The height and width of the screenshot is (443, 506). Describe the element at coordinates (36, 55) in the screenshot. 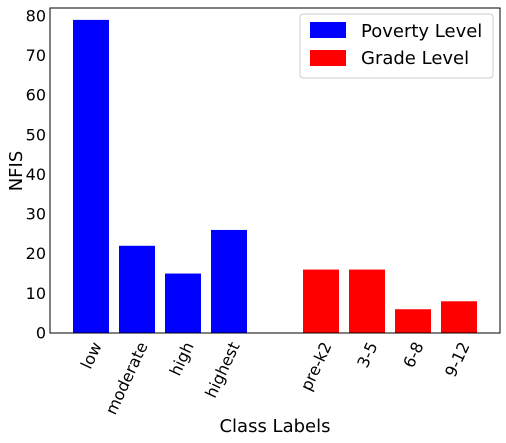

I see `y-tick-label-70: 70` at that location.